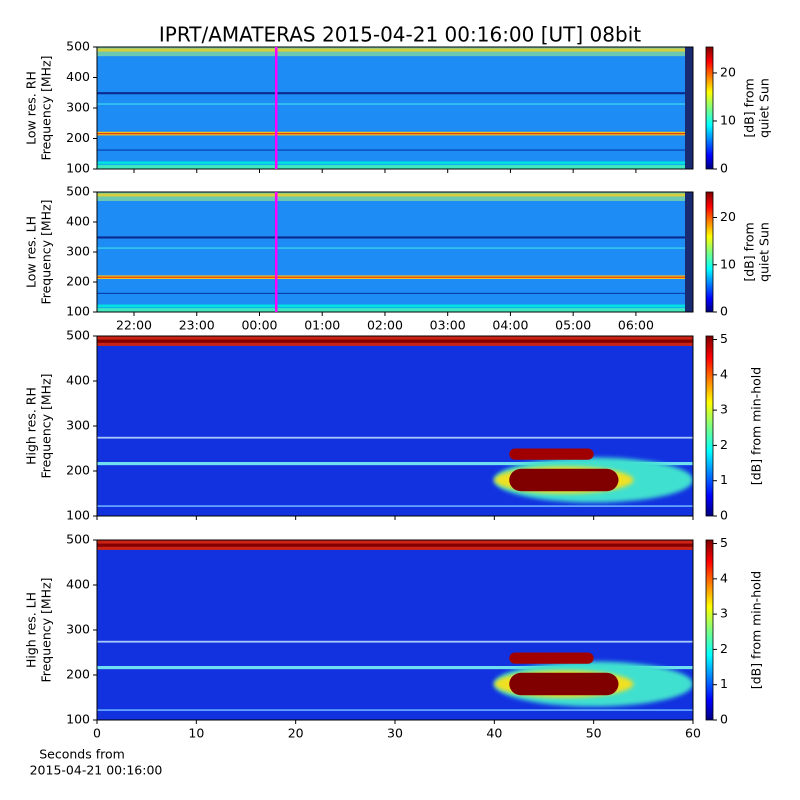 The image size is (800, 800). What do you see at coordinates (728, 216) in the screenshot?
I see `colorbar-tick-label: 20` at bounding box center [728, 216].